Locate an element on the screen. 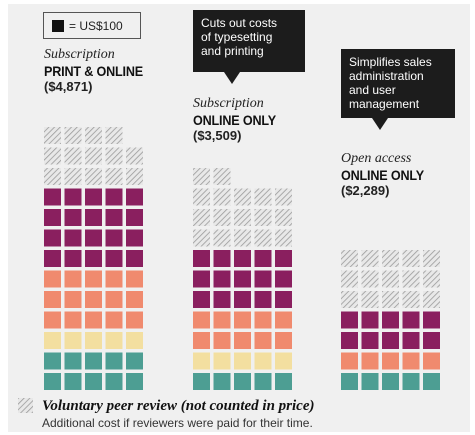 This screenshot has width=475, height=435. waffle-square-s1-r6-c0 is located at coordinates (52, 258).